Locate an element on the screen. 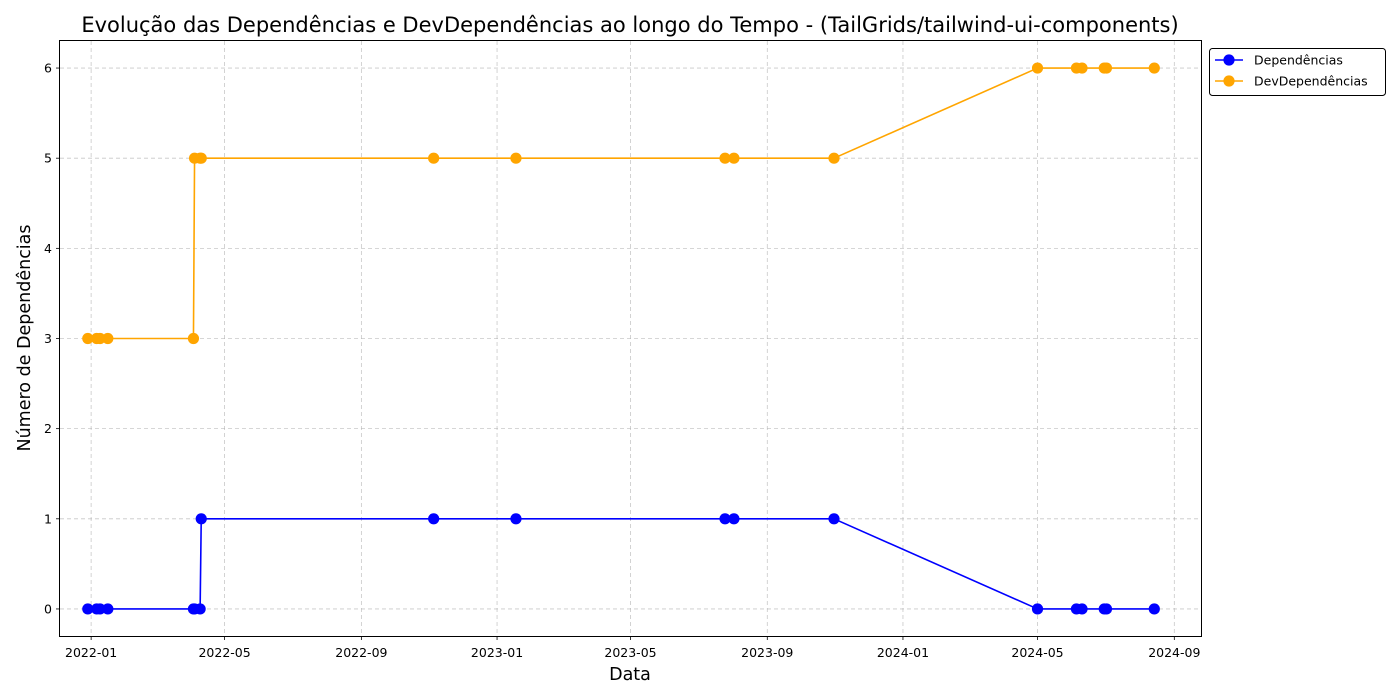  x-tick-label: 2022-09 is located at coordinates (361, 652).